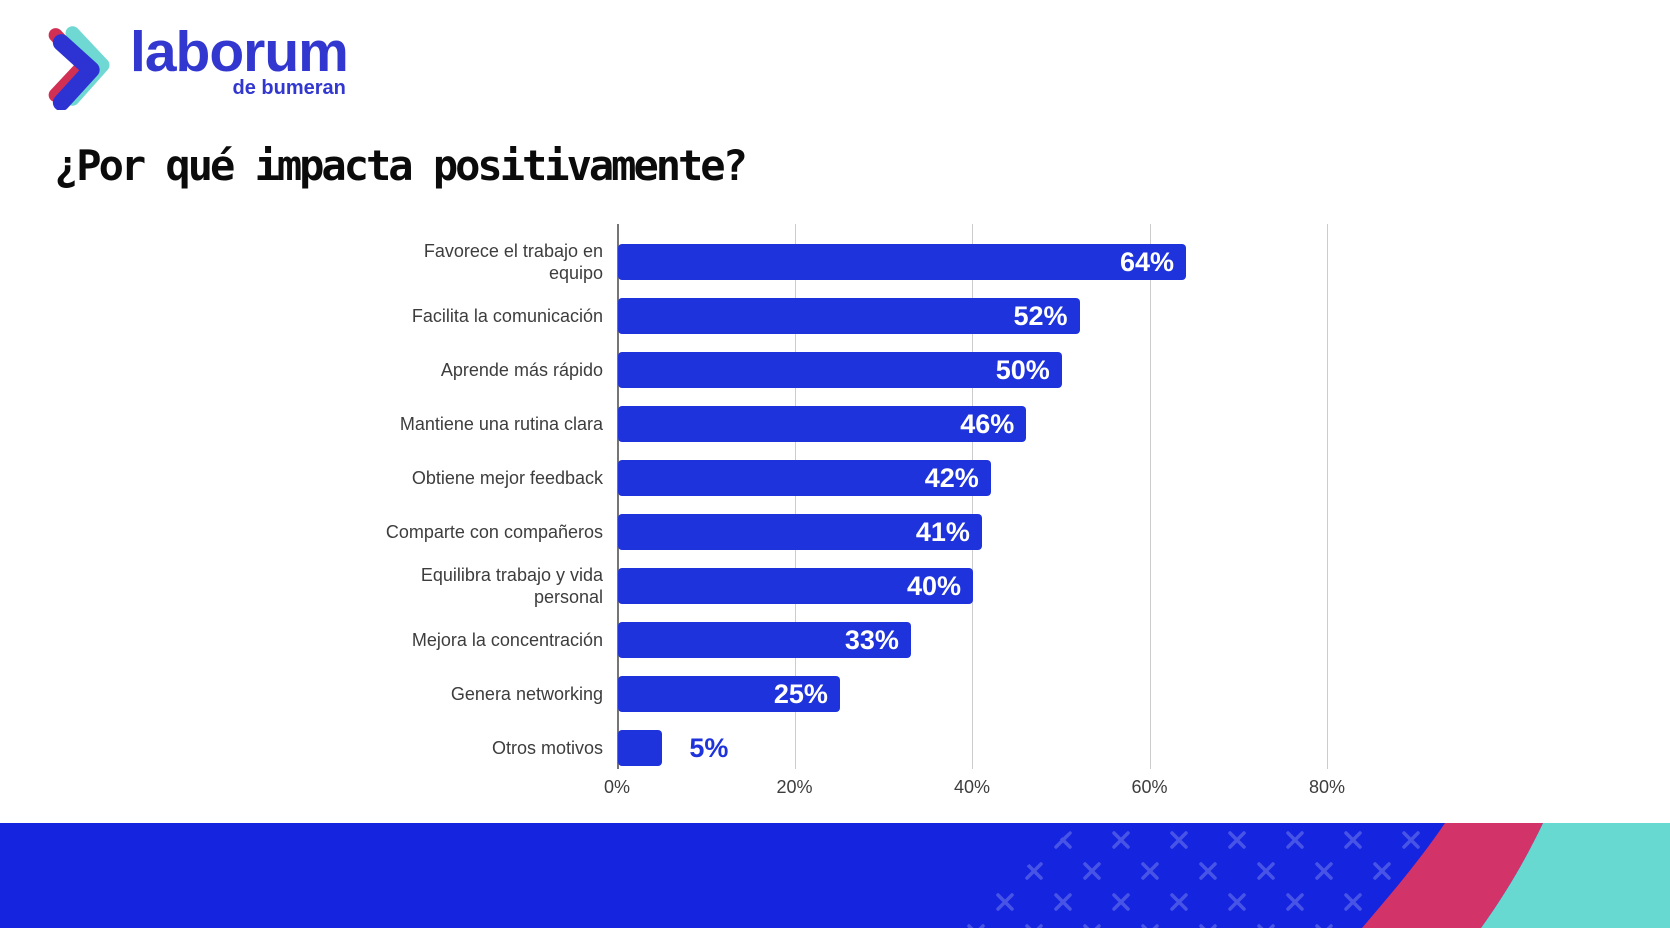 The height and width of the screenshot is (928, 1670). I want to click on category-label: Genera networking, so click(526, 693).